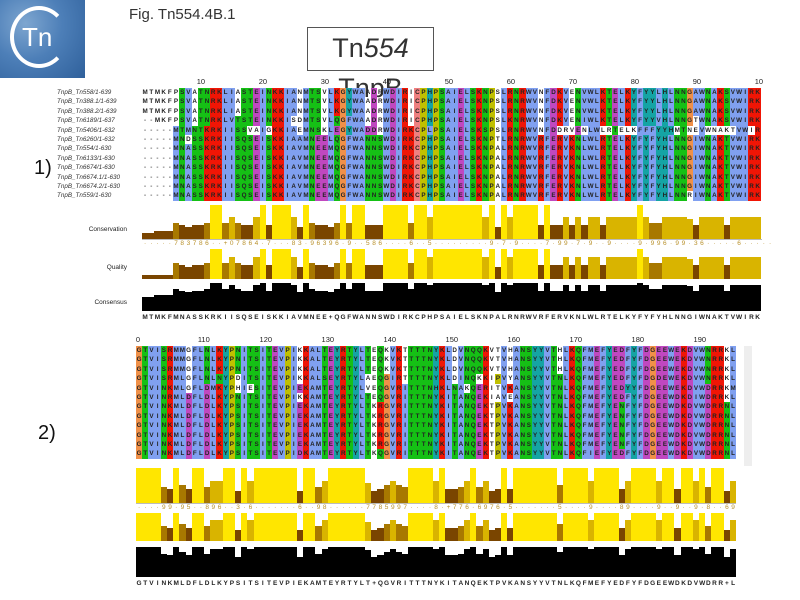 This screenshot has width=800, height=600. Describe the element at coordinates (473, 435) in the screenshot. I see `residue: Q` at that location.